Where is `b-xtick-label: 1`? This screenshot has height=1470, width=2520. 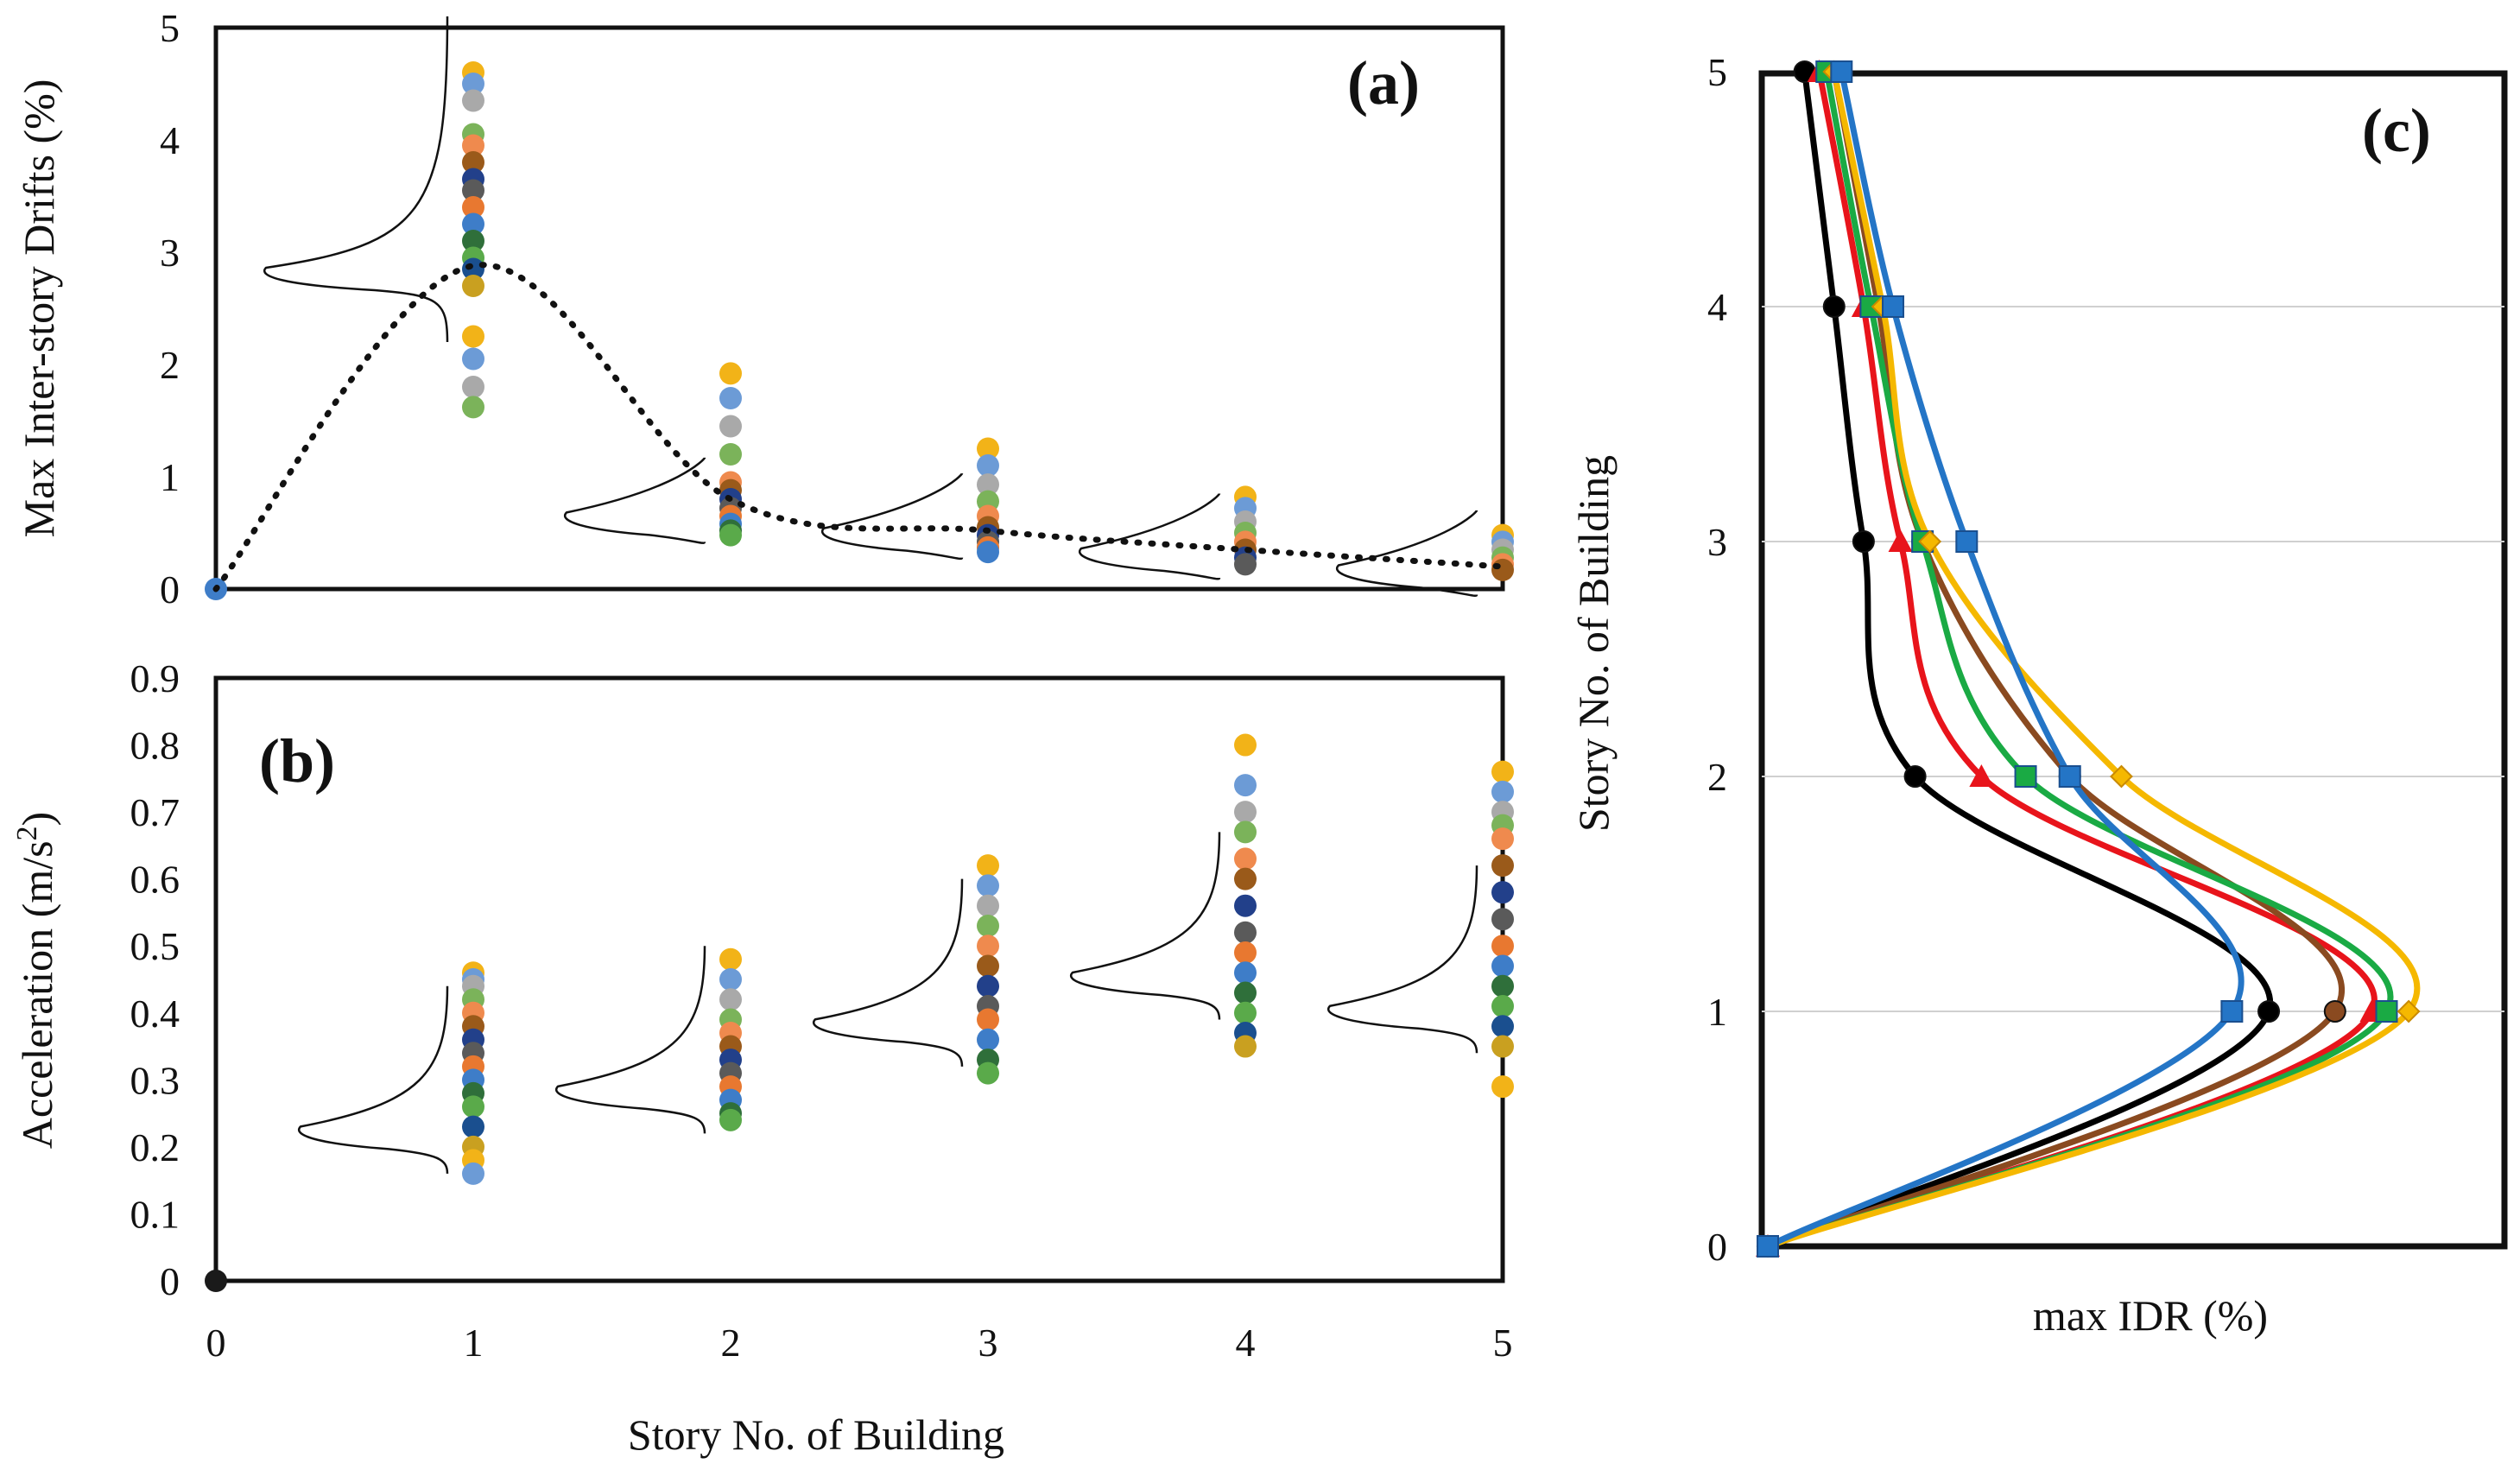 b-xtick-label: 1 is located at coordinates (474, 1343).